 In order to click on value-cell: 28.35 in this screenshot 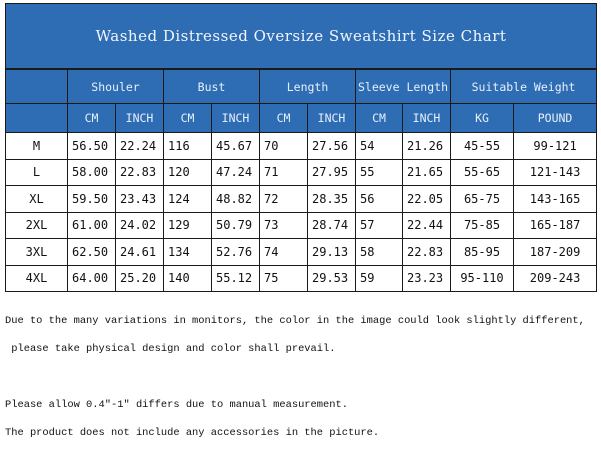, I will do `click(331, 199)`.